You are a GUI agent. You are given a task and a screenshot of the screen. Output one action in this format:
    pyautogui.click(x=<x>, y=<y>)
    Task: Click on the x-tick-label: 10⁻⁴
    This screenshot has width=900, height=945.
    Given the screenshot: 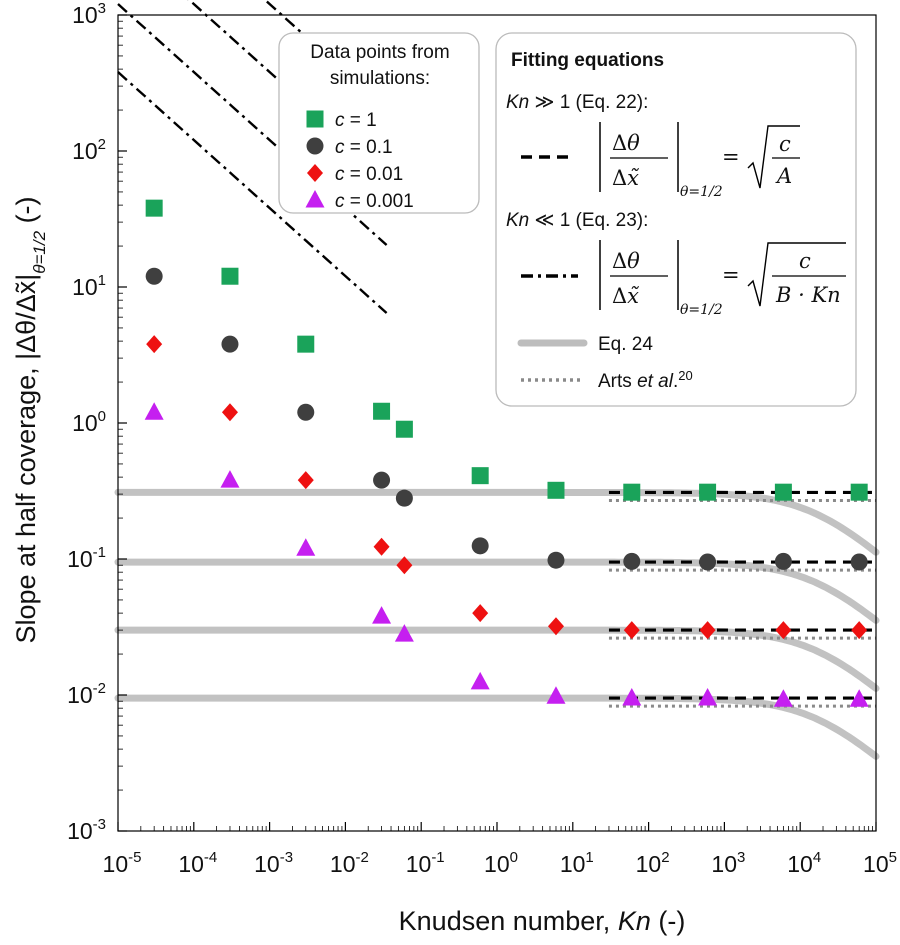 What is the action you would take?
    pyautogui.click(x=197, y=863)
    